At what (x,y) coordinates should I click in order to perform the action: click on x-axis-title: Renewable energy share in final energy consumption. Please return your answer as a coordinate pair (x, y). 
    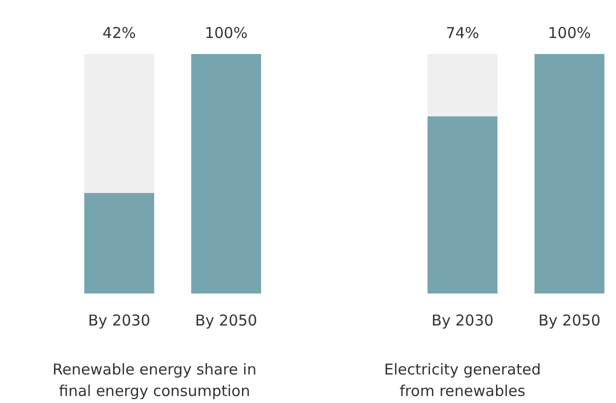
    Looking at the image, I should click on (154, 380).